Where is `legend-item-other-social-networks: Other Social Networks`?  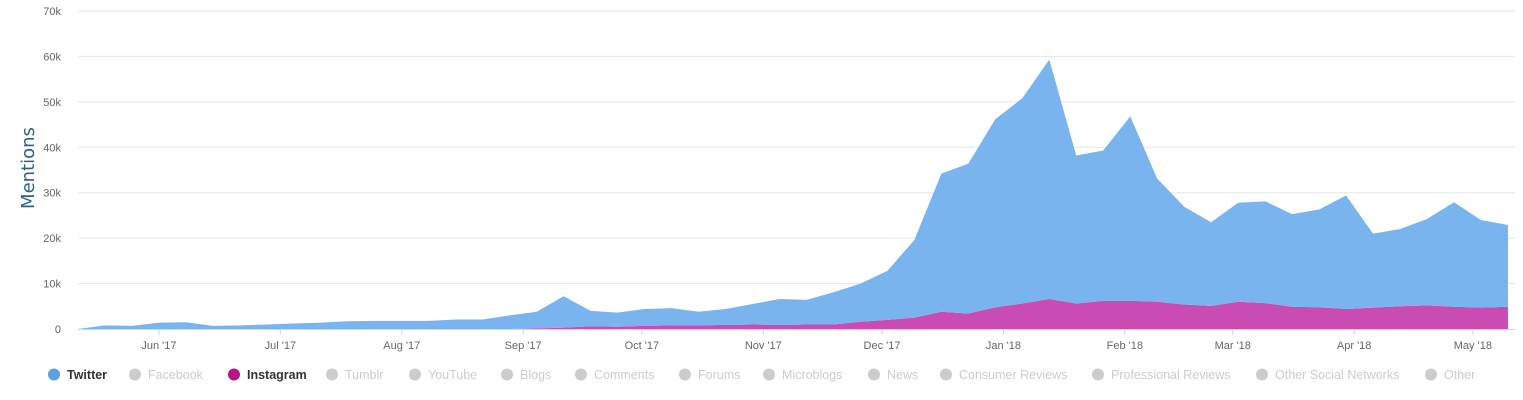 legend-item-other-social-networks: Other Social Networks is located at coordinates (1327, 375).